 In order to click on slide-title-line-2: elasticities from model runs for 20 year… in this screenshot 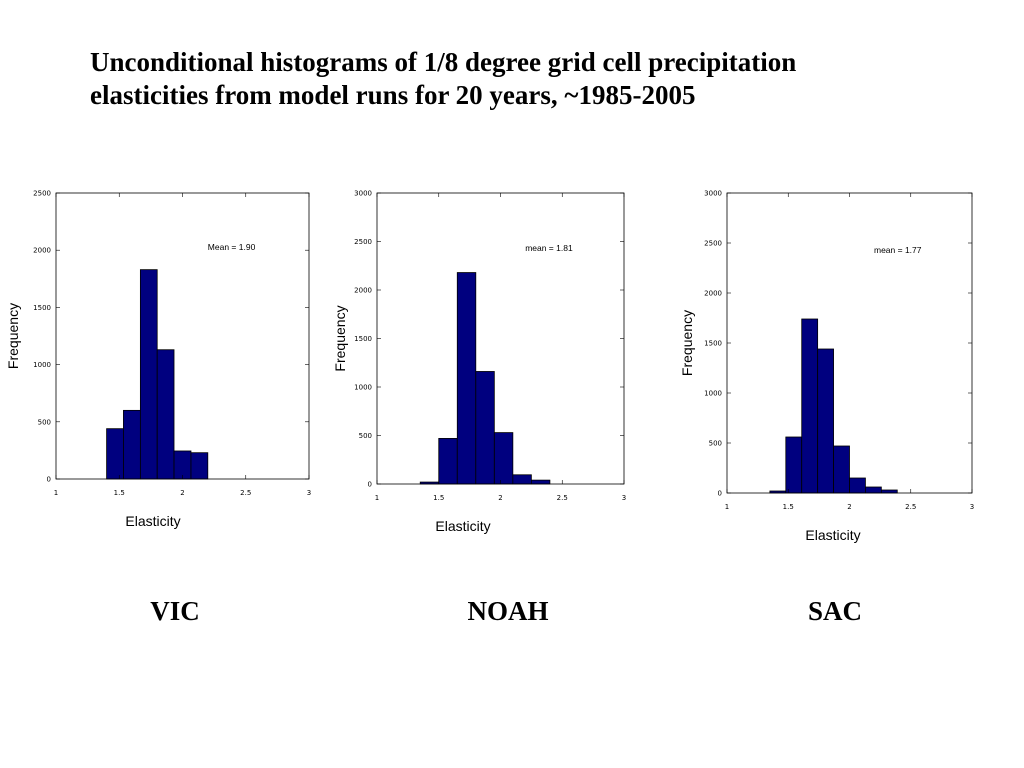, I will do `click(393, 95)`.